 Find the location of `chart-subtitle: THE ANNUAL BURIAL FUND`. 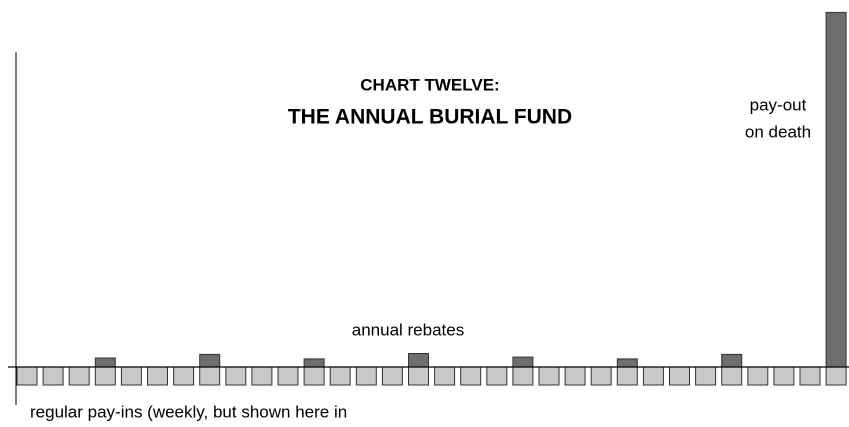

chart-subtitle: THE ANNUAL BURIAL FUND is located at coordinates (430, 117).